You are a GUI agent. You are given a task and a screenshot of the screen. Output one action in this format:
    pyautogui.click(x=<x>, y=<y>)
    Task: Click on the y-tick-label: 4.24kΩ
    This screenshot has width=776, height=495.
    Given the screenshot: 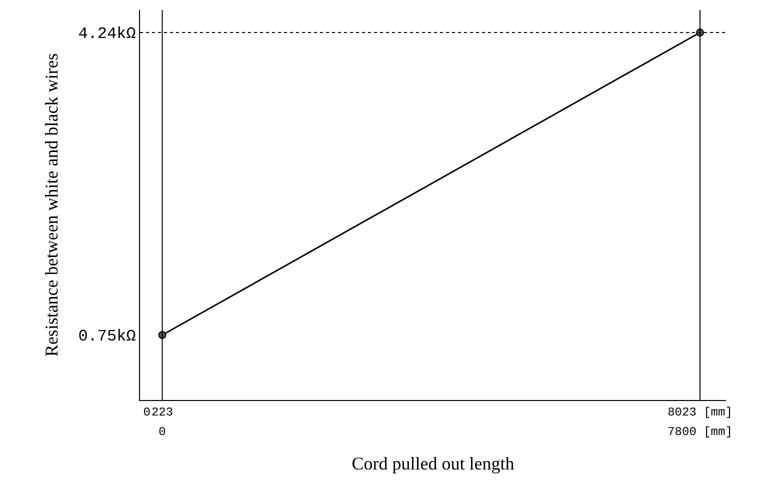 What is the action you would take?
    pyautogui.click(x=107, y=34)
    